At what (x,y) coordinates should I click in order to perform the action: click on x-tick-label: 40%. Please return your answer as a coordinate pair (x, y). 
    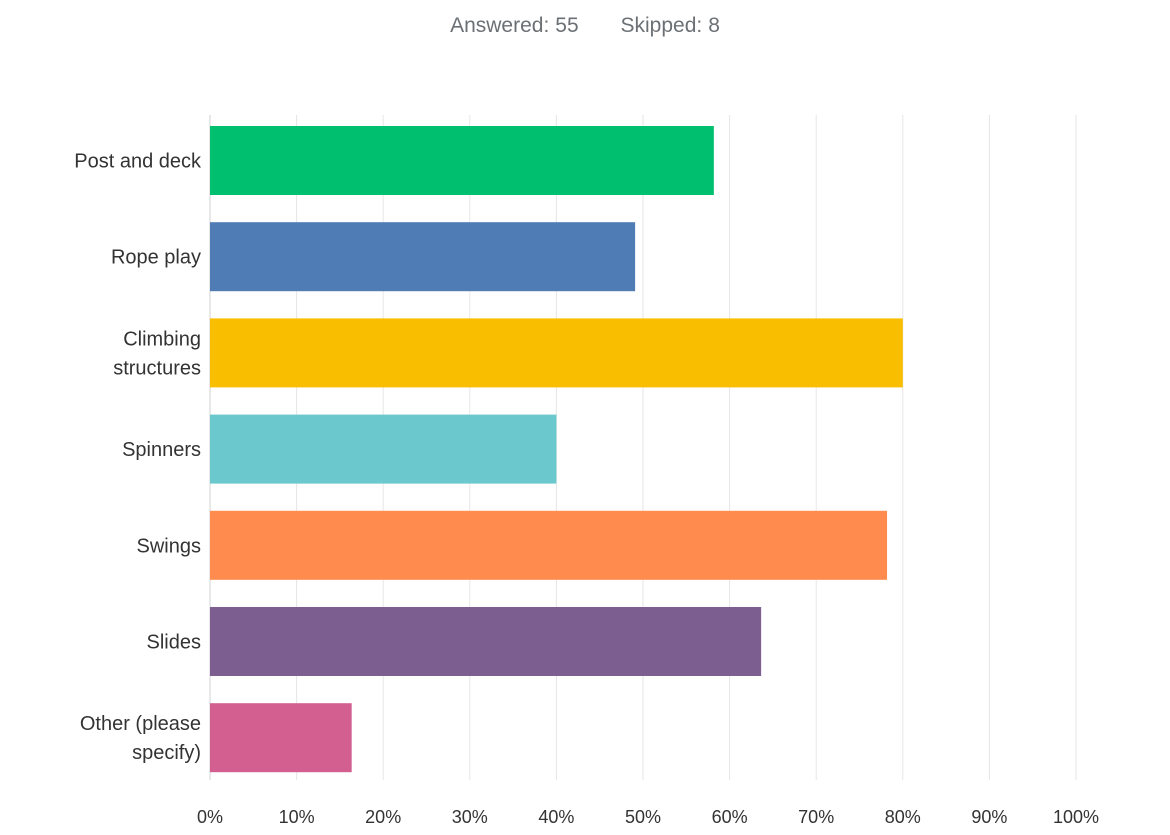
    Looking at the image, I should click on (556, 817).